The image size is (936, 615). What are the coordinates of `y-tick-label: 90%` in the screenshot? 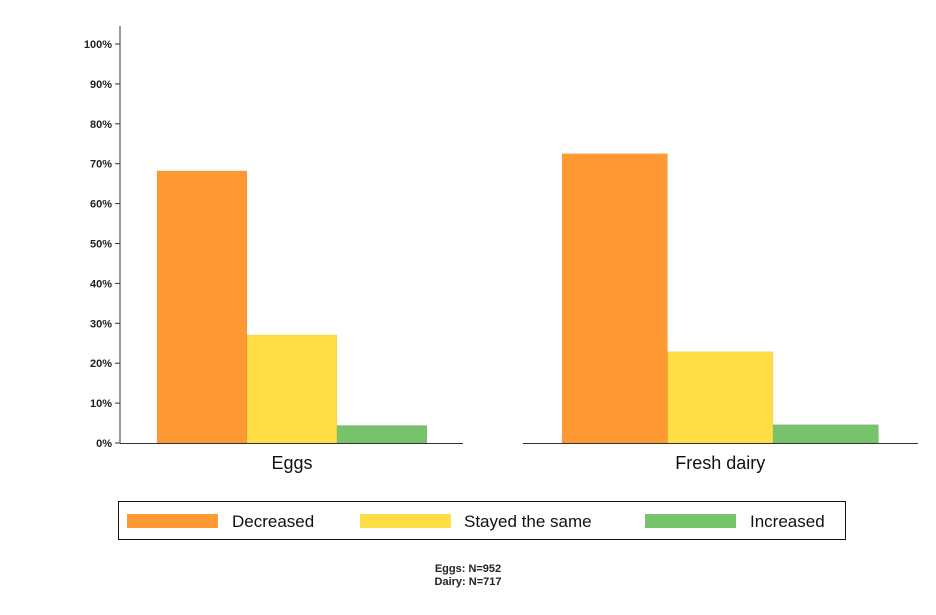 It's located at (101, 85).